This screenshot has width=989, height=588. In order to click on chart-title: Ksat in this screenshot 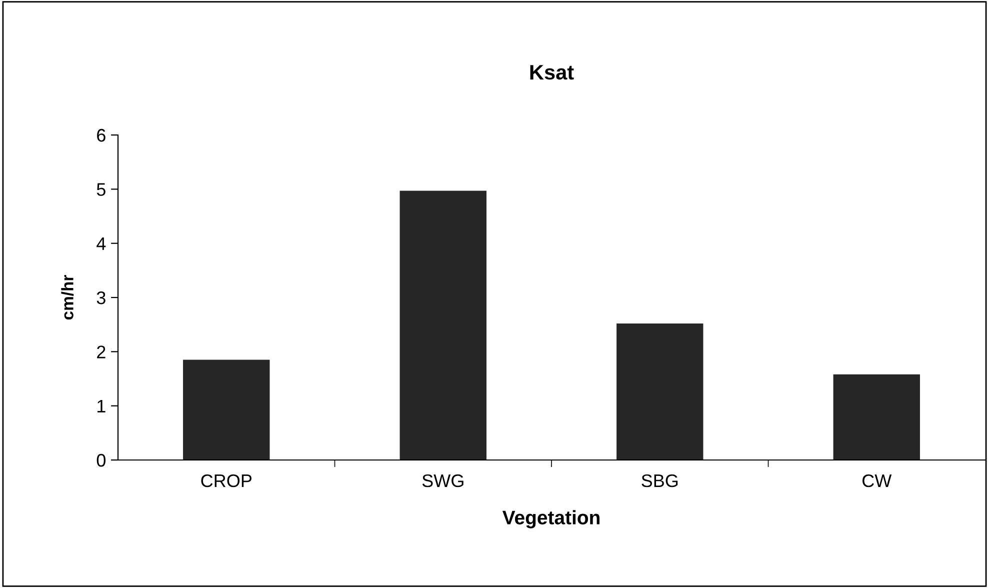, I will do `click(552, 72)`.